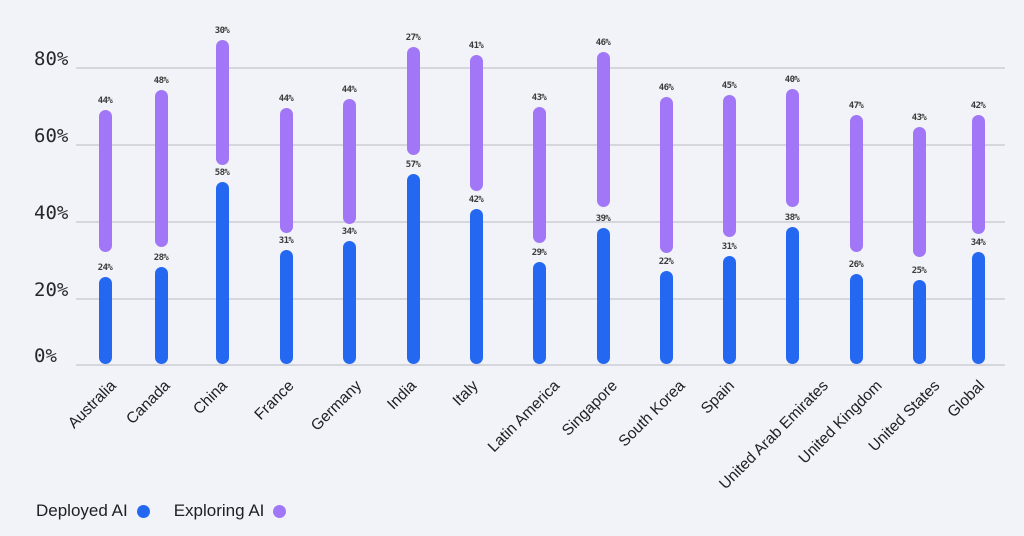 This screenshot has width=1024, height=536. Describe the element at coordinates (666, 262) in the screenshot. I see `deployed-ai-value-label: 22%` at that location.